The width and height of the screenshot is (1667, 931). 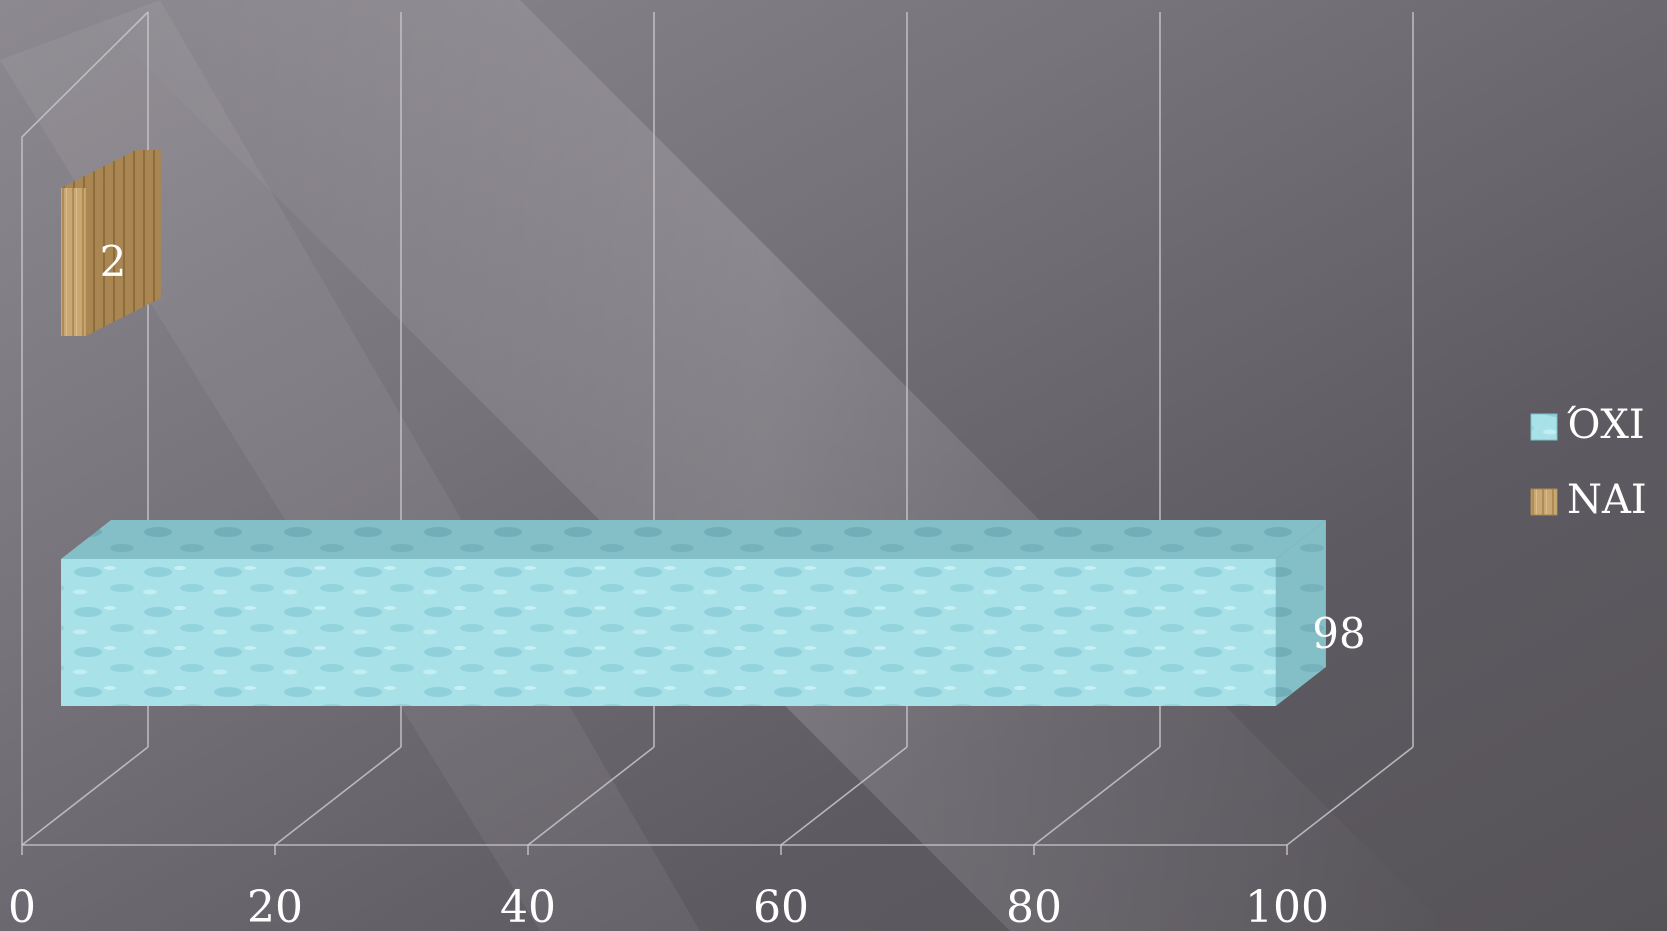 I want to click on x-tick-label: 100, so click(x=1287, y=906).